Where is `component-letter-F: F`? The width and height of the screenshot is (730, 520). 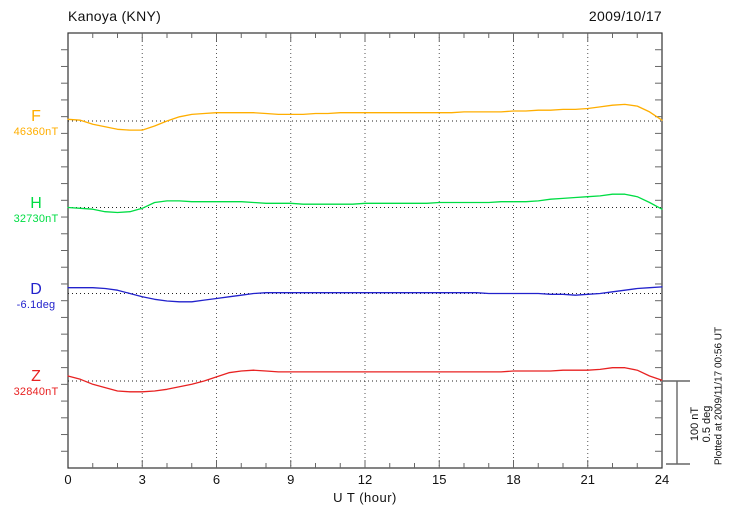
component-letter-F: F is located at coordinates (36, 116).